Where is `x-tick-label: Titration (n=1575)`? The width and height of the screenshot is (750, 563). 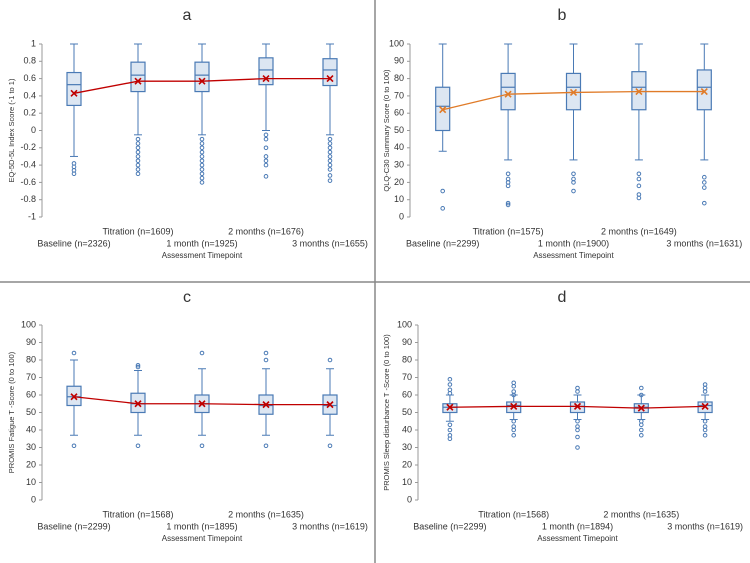
x-tick-label: Titration (n=1575) is located at coordinates (508, 231).